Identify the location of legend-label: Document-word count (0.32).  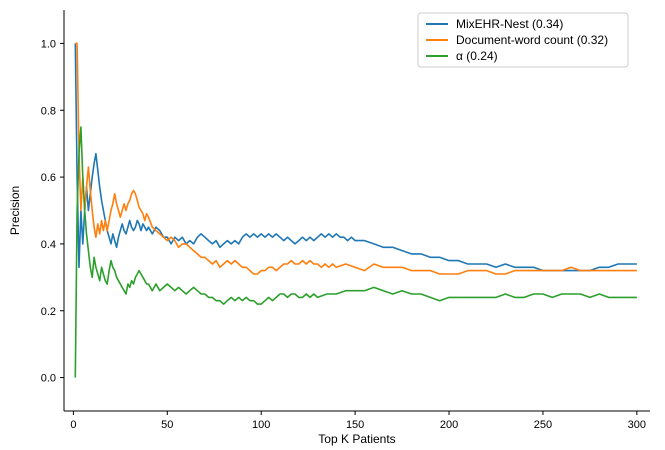
(532, 40).